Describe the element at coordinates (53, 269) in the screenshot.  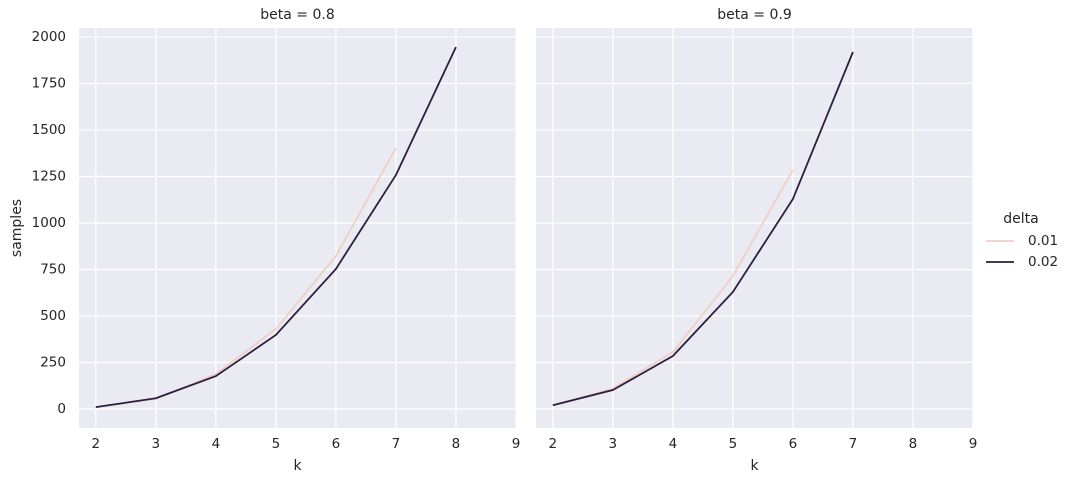
I see `y-tick-label: 750` at that location.